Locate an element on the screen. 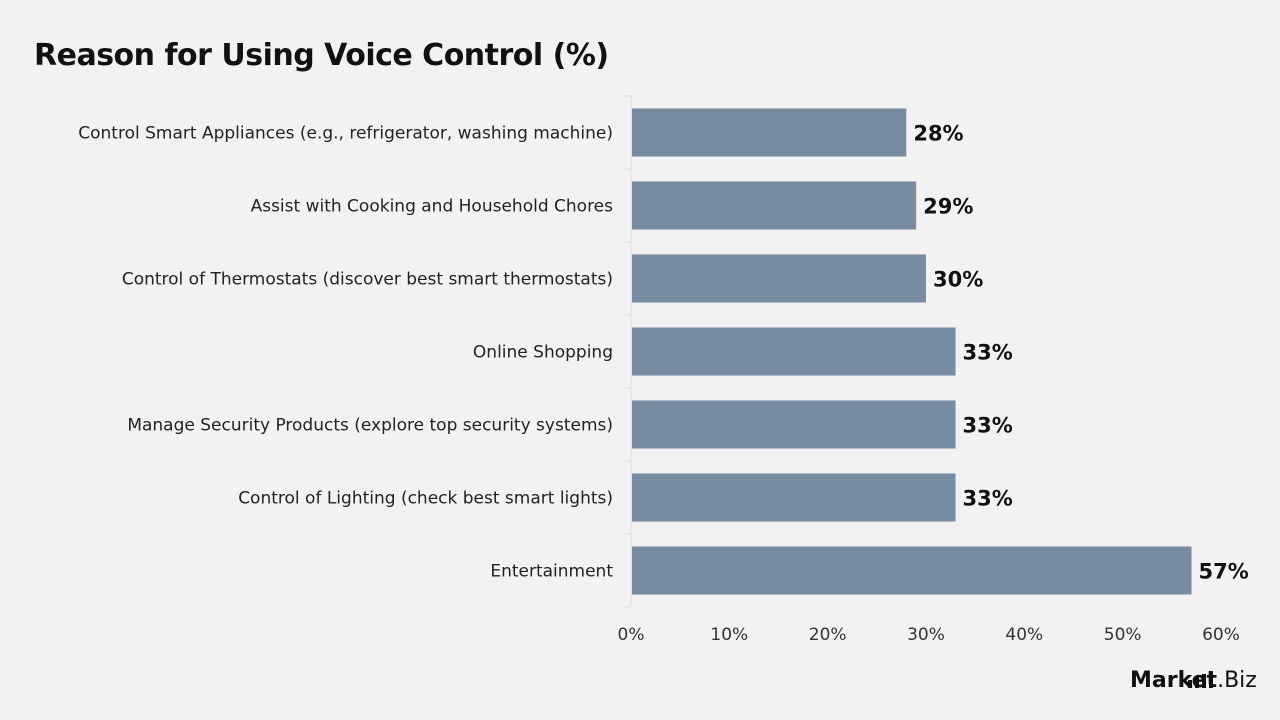 This screenshot has width=1280, height=720. x-tick-label: 50% is located at coordinates (1123, 635).